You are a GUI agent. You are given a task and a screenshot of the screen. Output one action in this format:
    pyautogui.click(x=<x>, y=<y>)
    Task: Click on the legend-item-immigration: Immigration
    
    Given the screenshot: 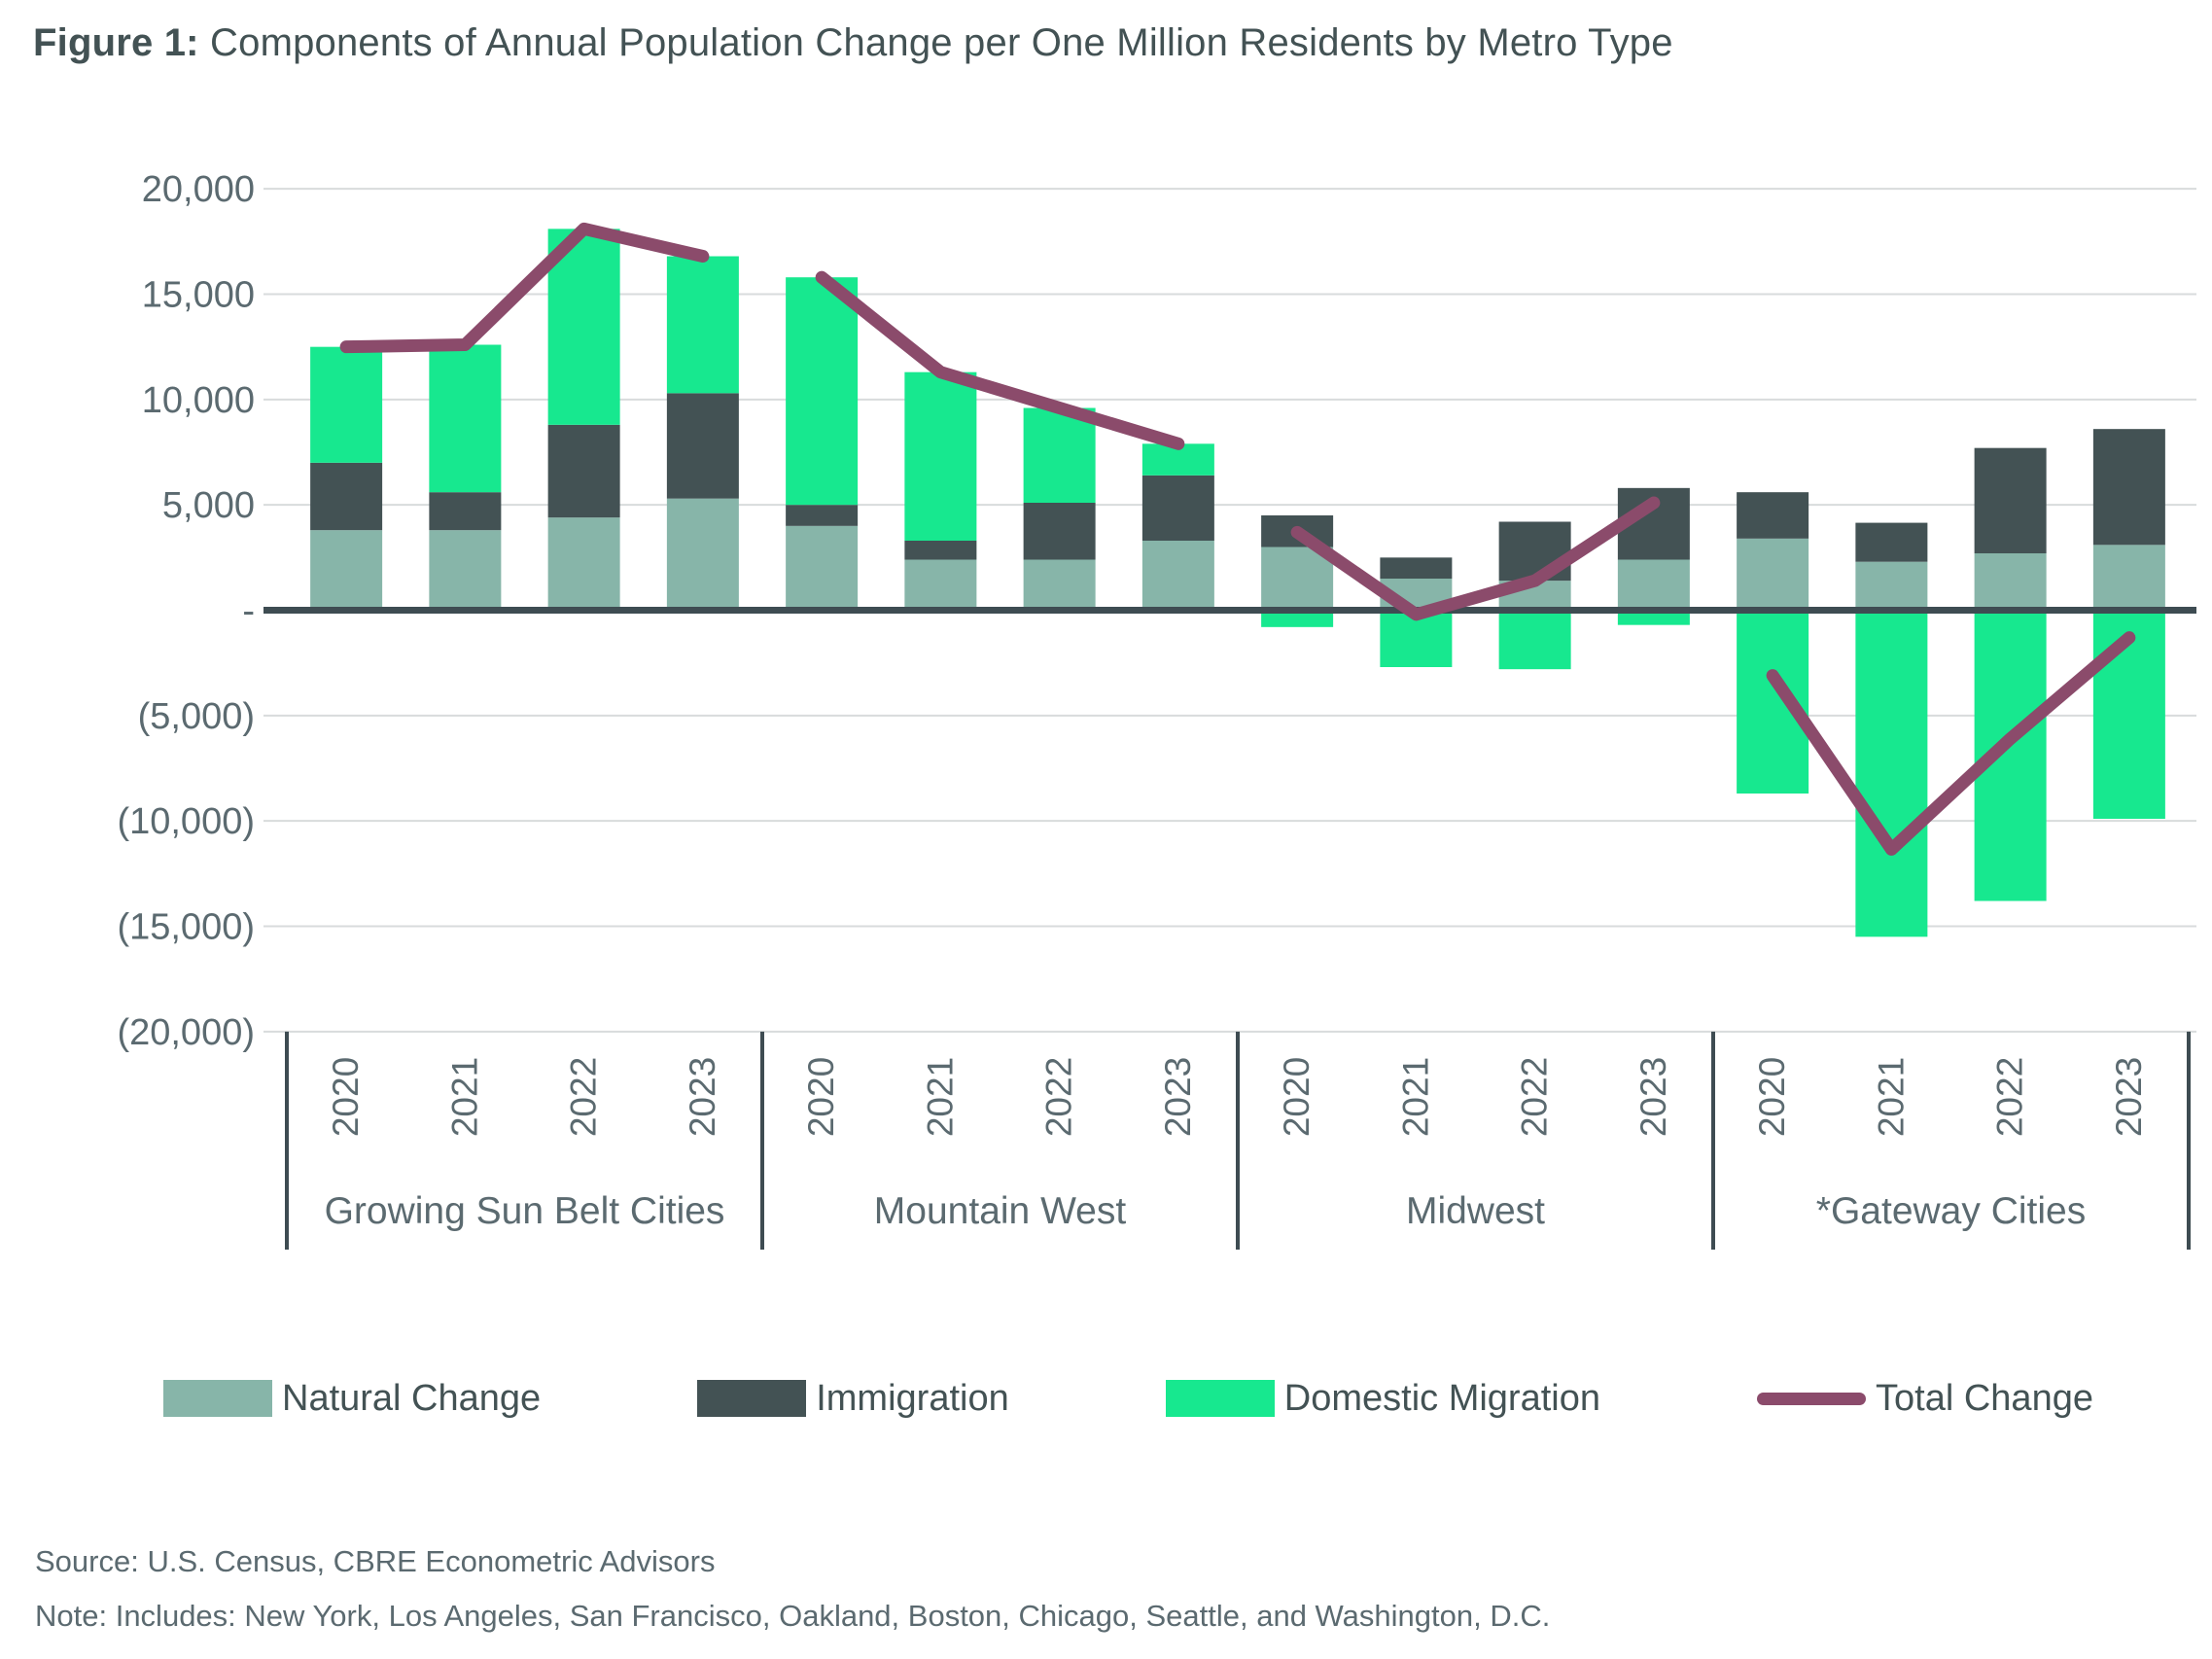 What is the action you would take?
    pyautogui.click(x=853, y=1399)
    